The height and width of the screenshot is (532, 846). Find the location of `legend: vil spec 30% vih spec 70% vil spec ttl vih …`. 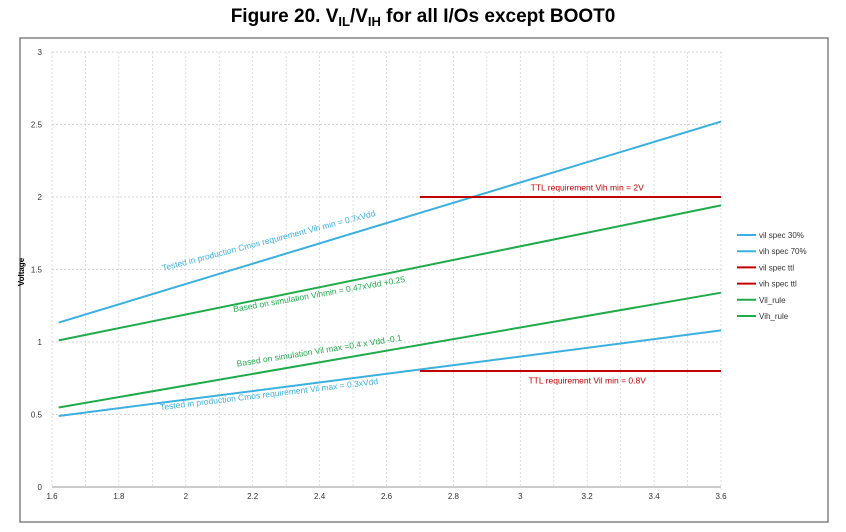

legend: vil spec 30% vih spec 70% vil spec ttl vih … is located at coordinates (772, 276).